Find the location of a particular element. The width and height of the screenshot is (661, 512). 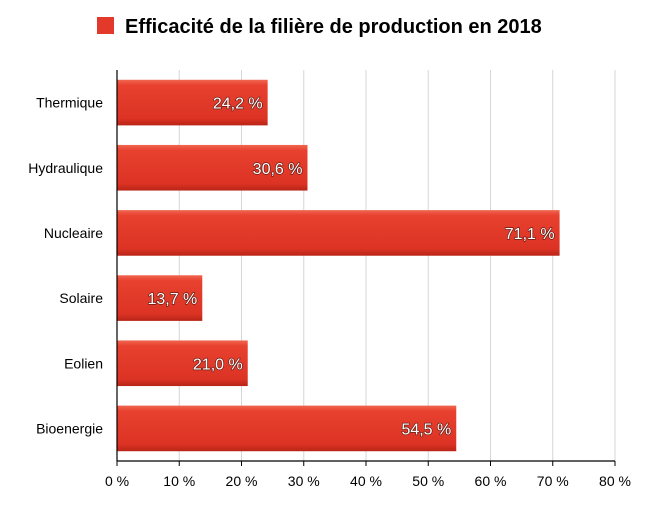

data-label: 54,5 % is located at coordinates (426, 429).